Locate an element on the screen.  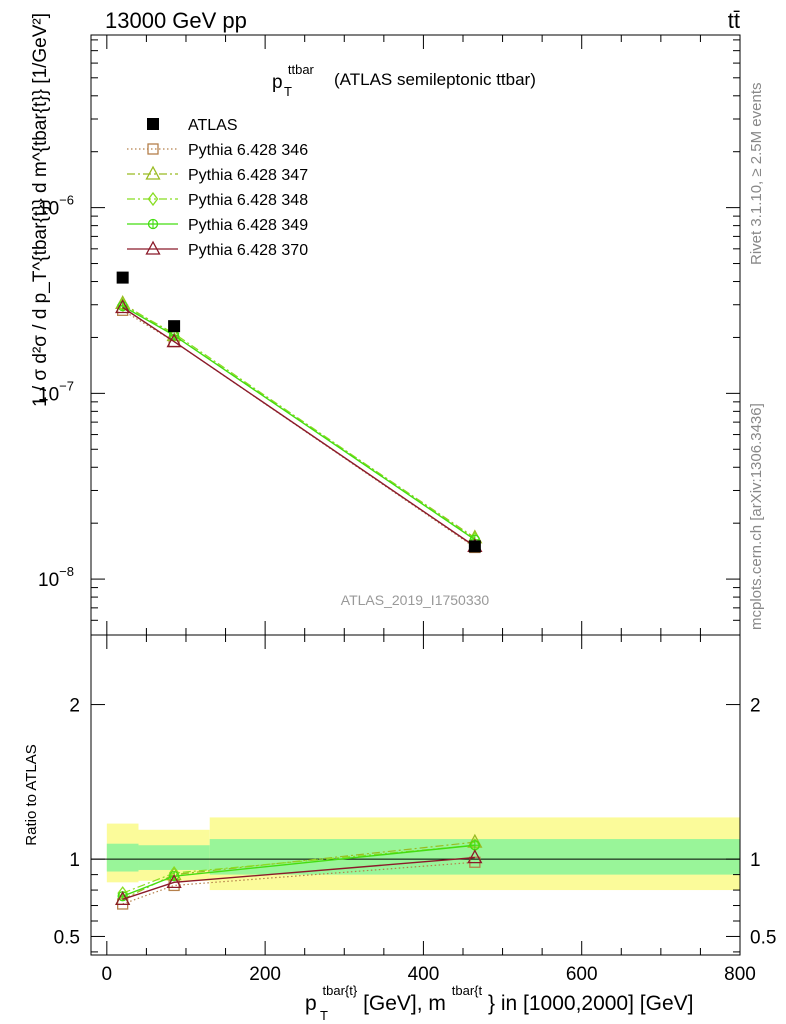
main-series is located at coordinates (299, 412).